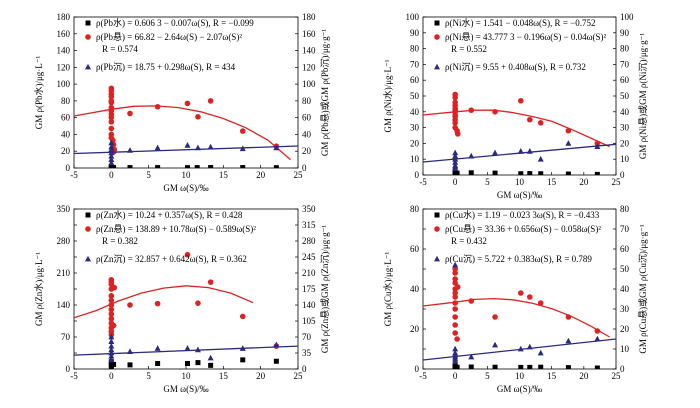 The image size is (700, 408). What do you see at coordinates (309, 34) in the screenshot?
I see `y-tick-label-right: 160` at bounding box center [309, 34].